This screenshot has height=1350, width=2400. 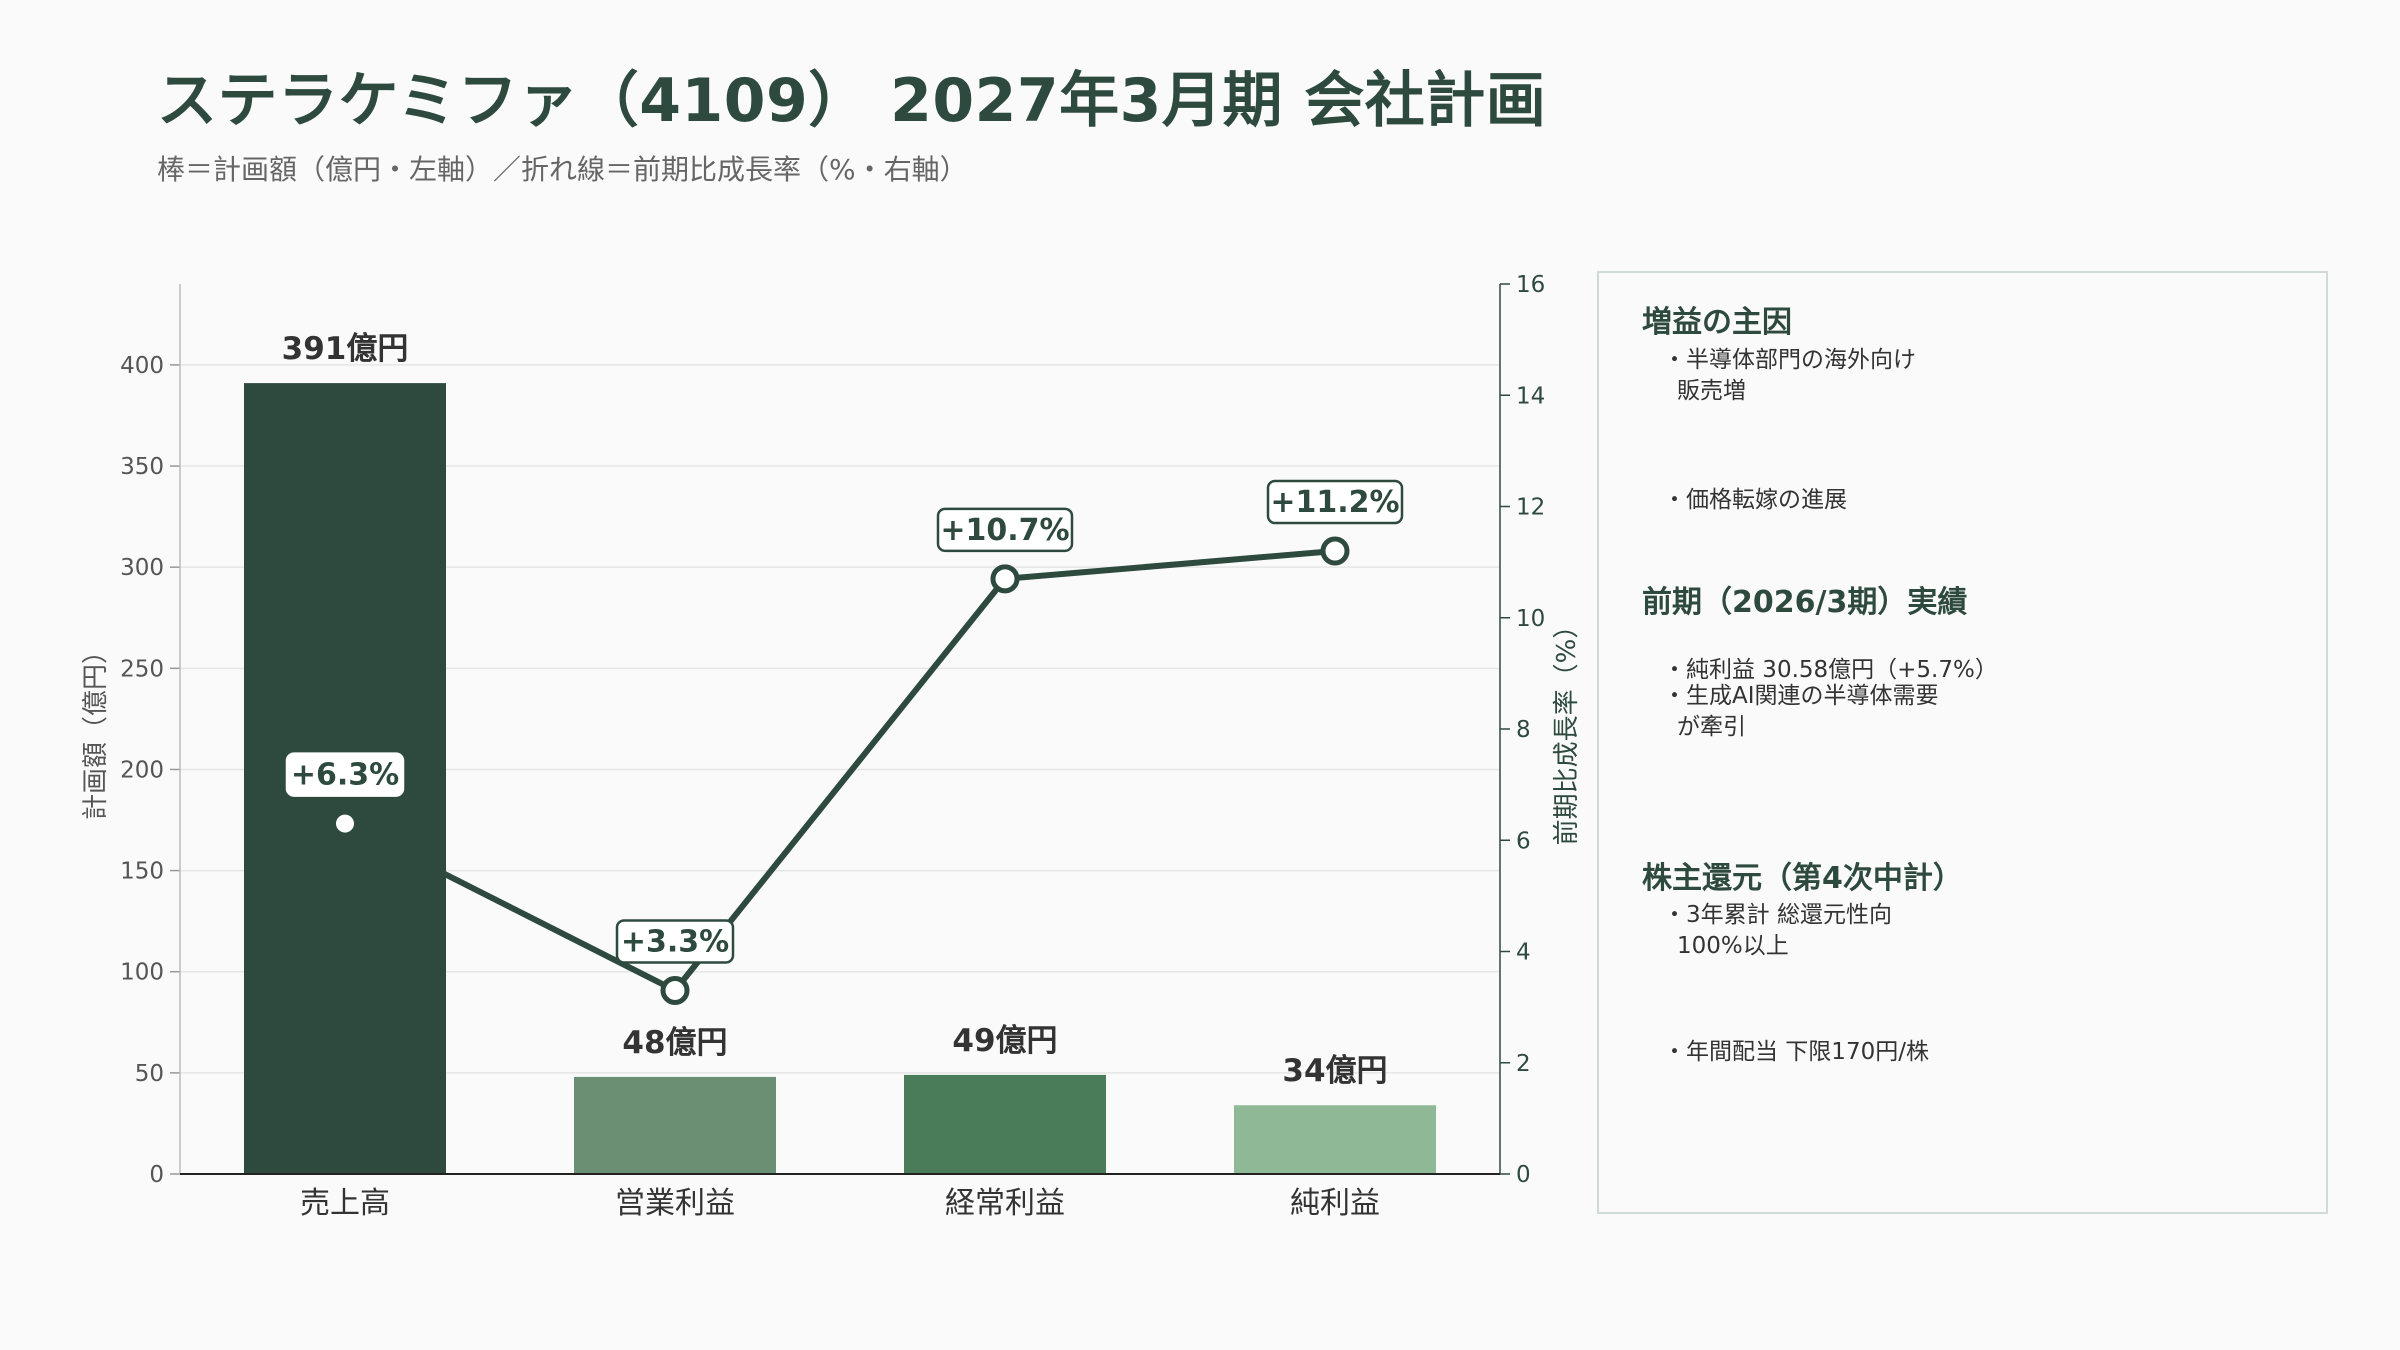 What do you see at coordinates (1530, 285) in the screenshot?
I see `right-tick-label: 16` at bounding box center [1530, 285].